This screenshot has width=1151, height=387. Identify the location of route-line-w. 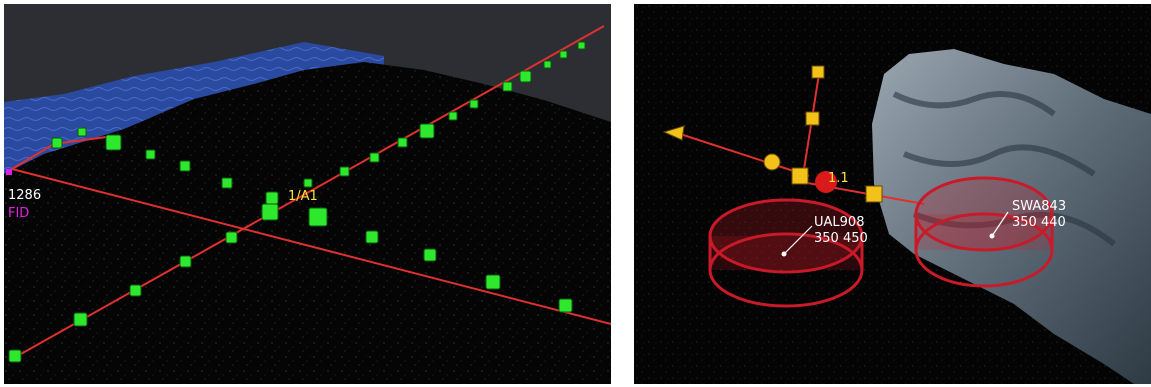
(741, 154).